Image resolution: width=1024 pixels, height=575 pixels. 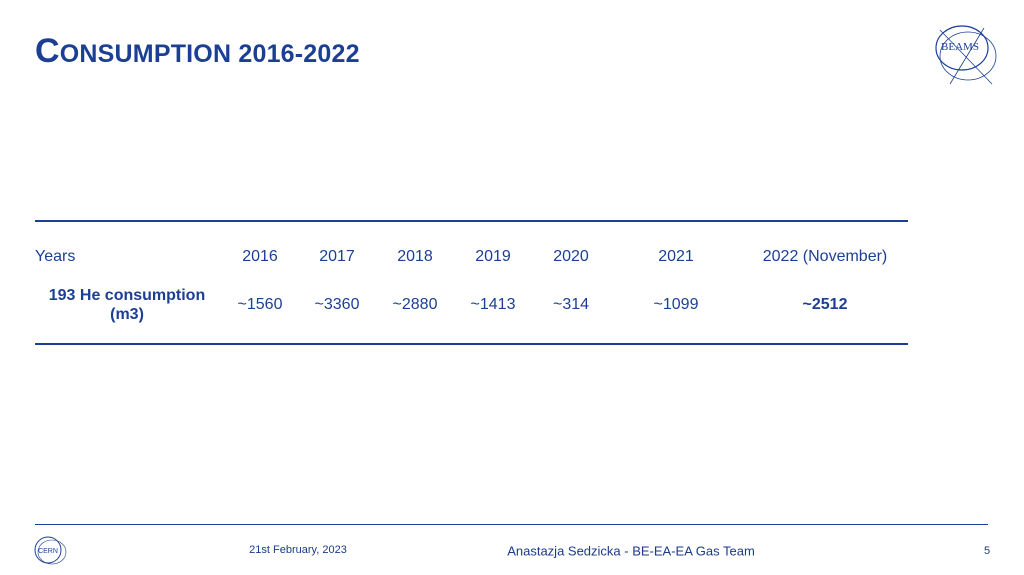 What do you see at coordinates (415, 304) in the screenshot?
I see `table-cell: ~2880` at bounding box center [415, 304].